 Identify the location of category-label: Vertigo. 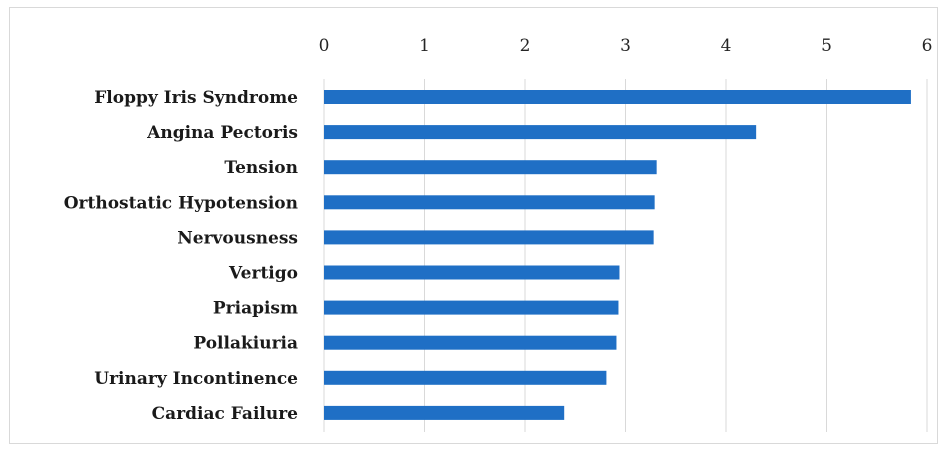
(263, 274).